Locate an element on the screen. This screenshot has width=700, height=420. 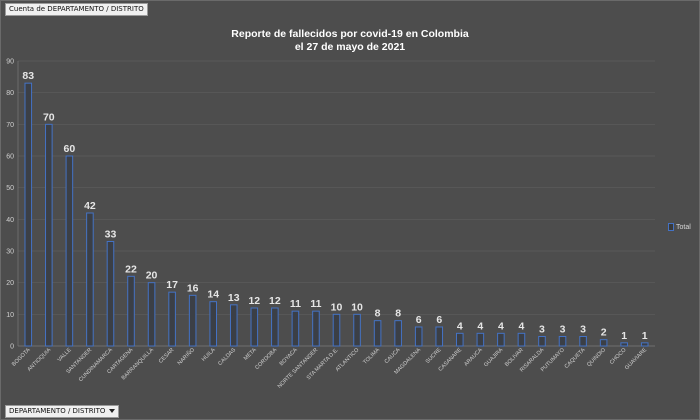
data-label: 42 is located at coordinates (90, 206).